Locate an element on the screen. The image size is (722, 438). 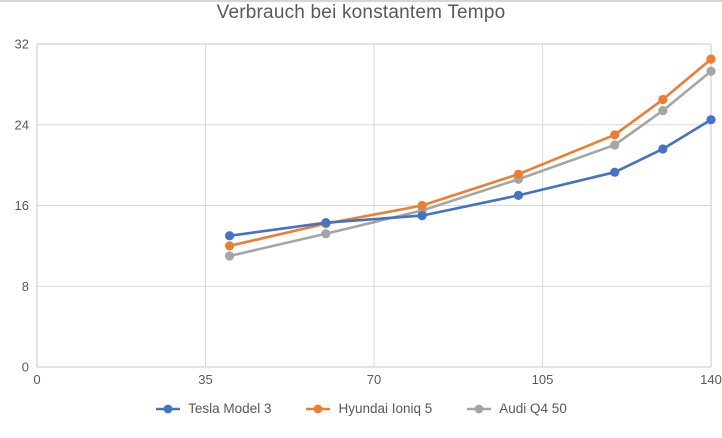
y-tick-label: 8 is located at coordinates (25, 286).